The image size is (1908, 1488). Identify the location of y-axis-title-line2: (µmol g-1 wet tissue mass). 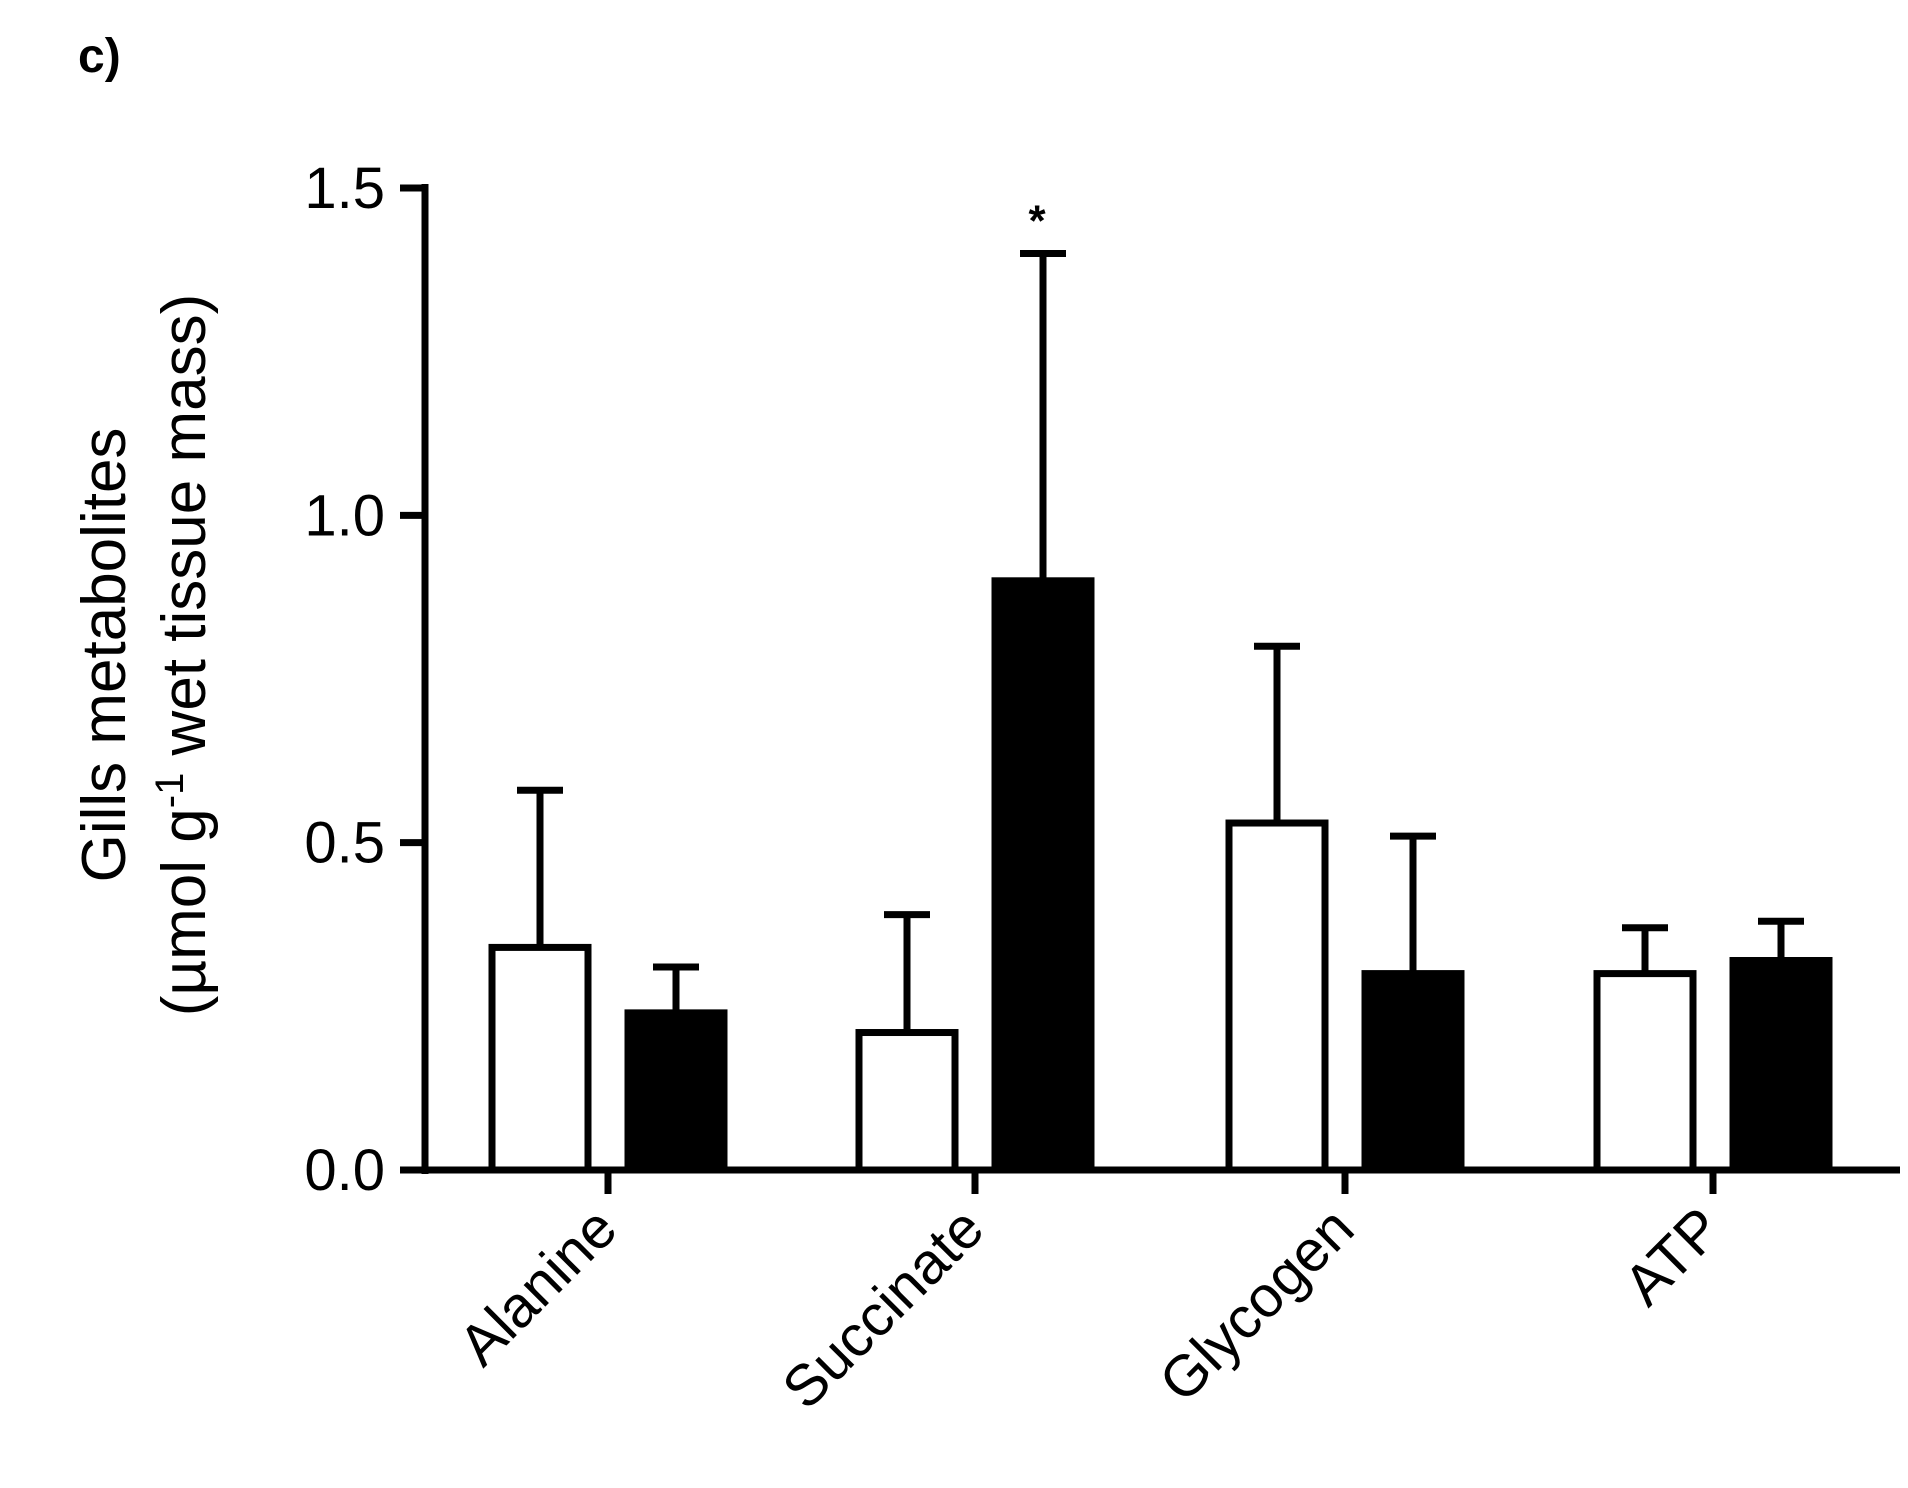
(183, 655).